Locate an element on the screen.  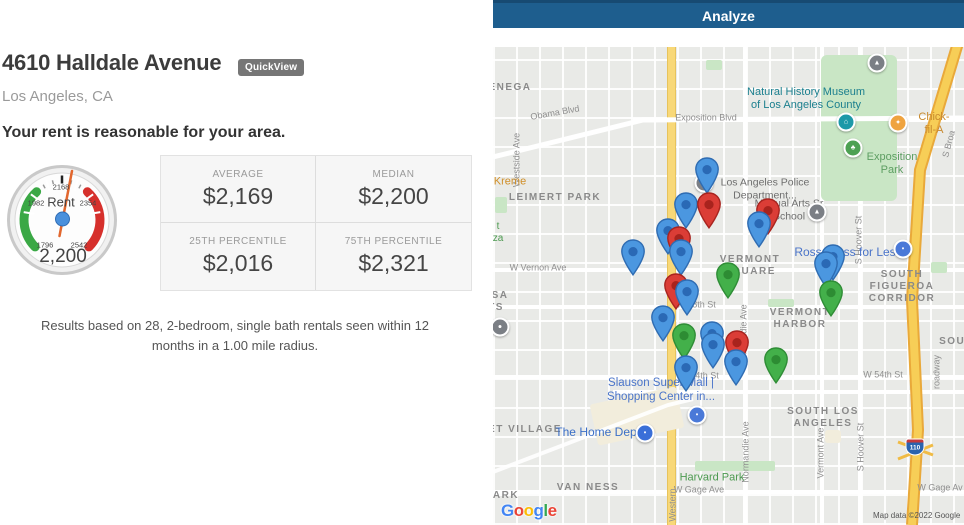
stat-75th-percentile: 75TH PERCENTILE $2,321 is located at coordinates (393, 256).